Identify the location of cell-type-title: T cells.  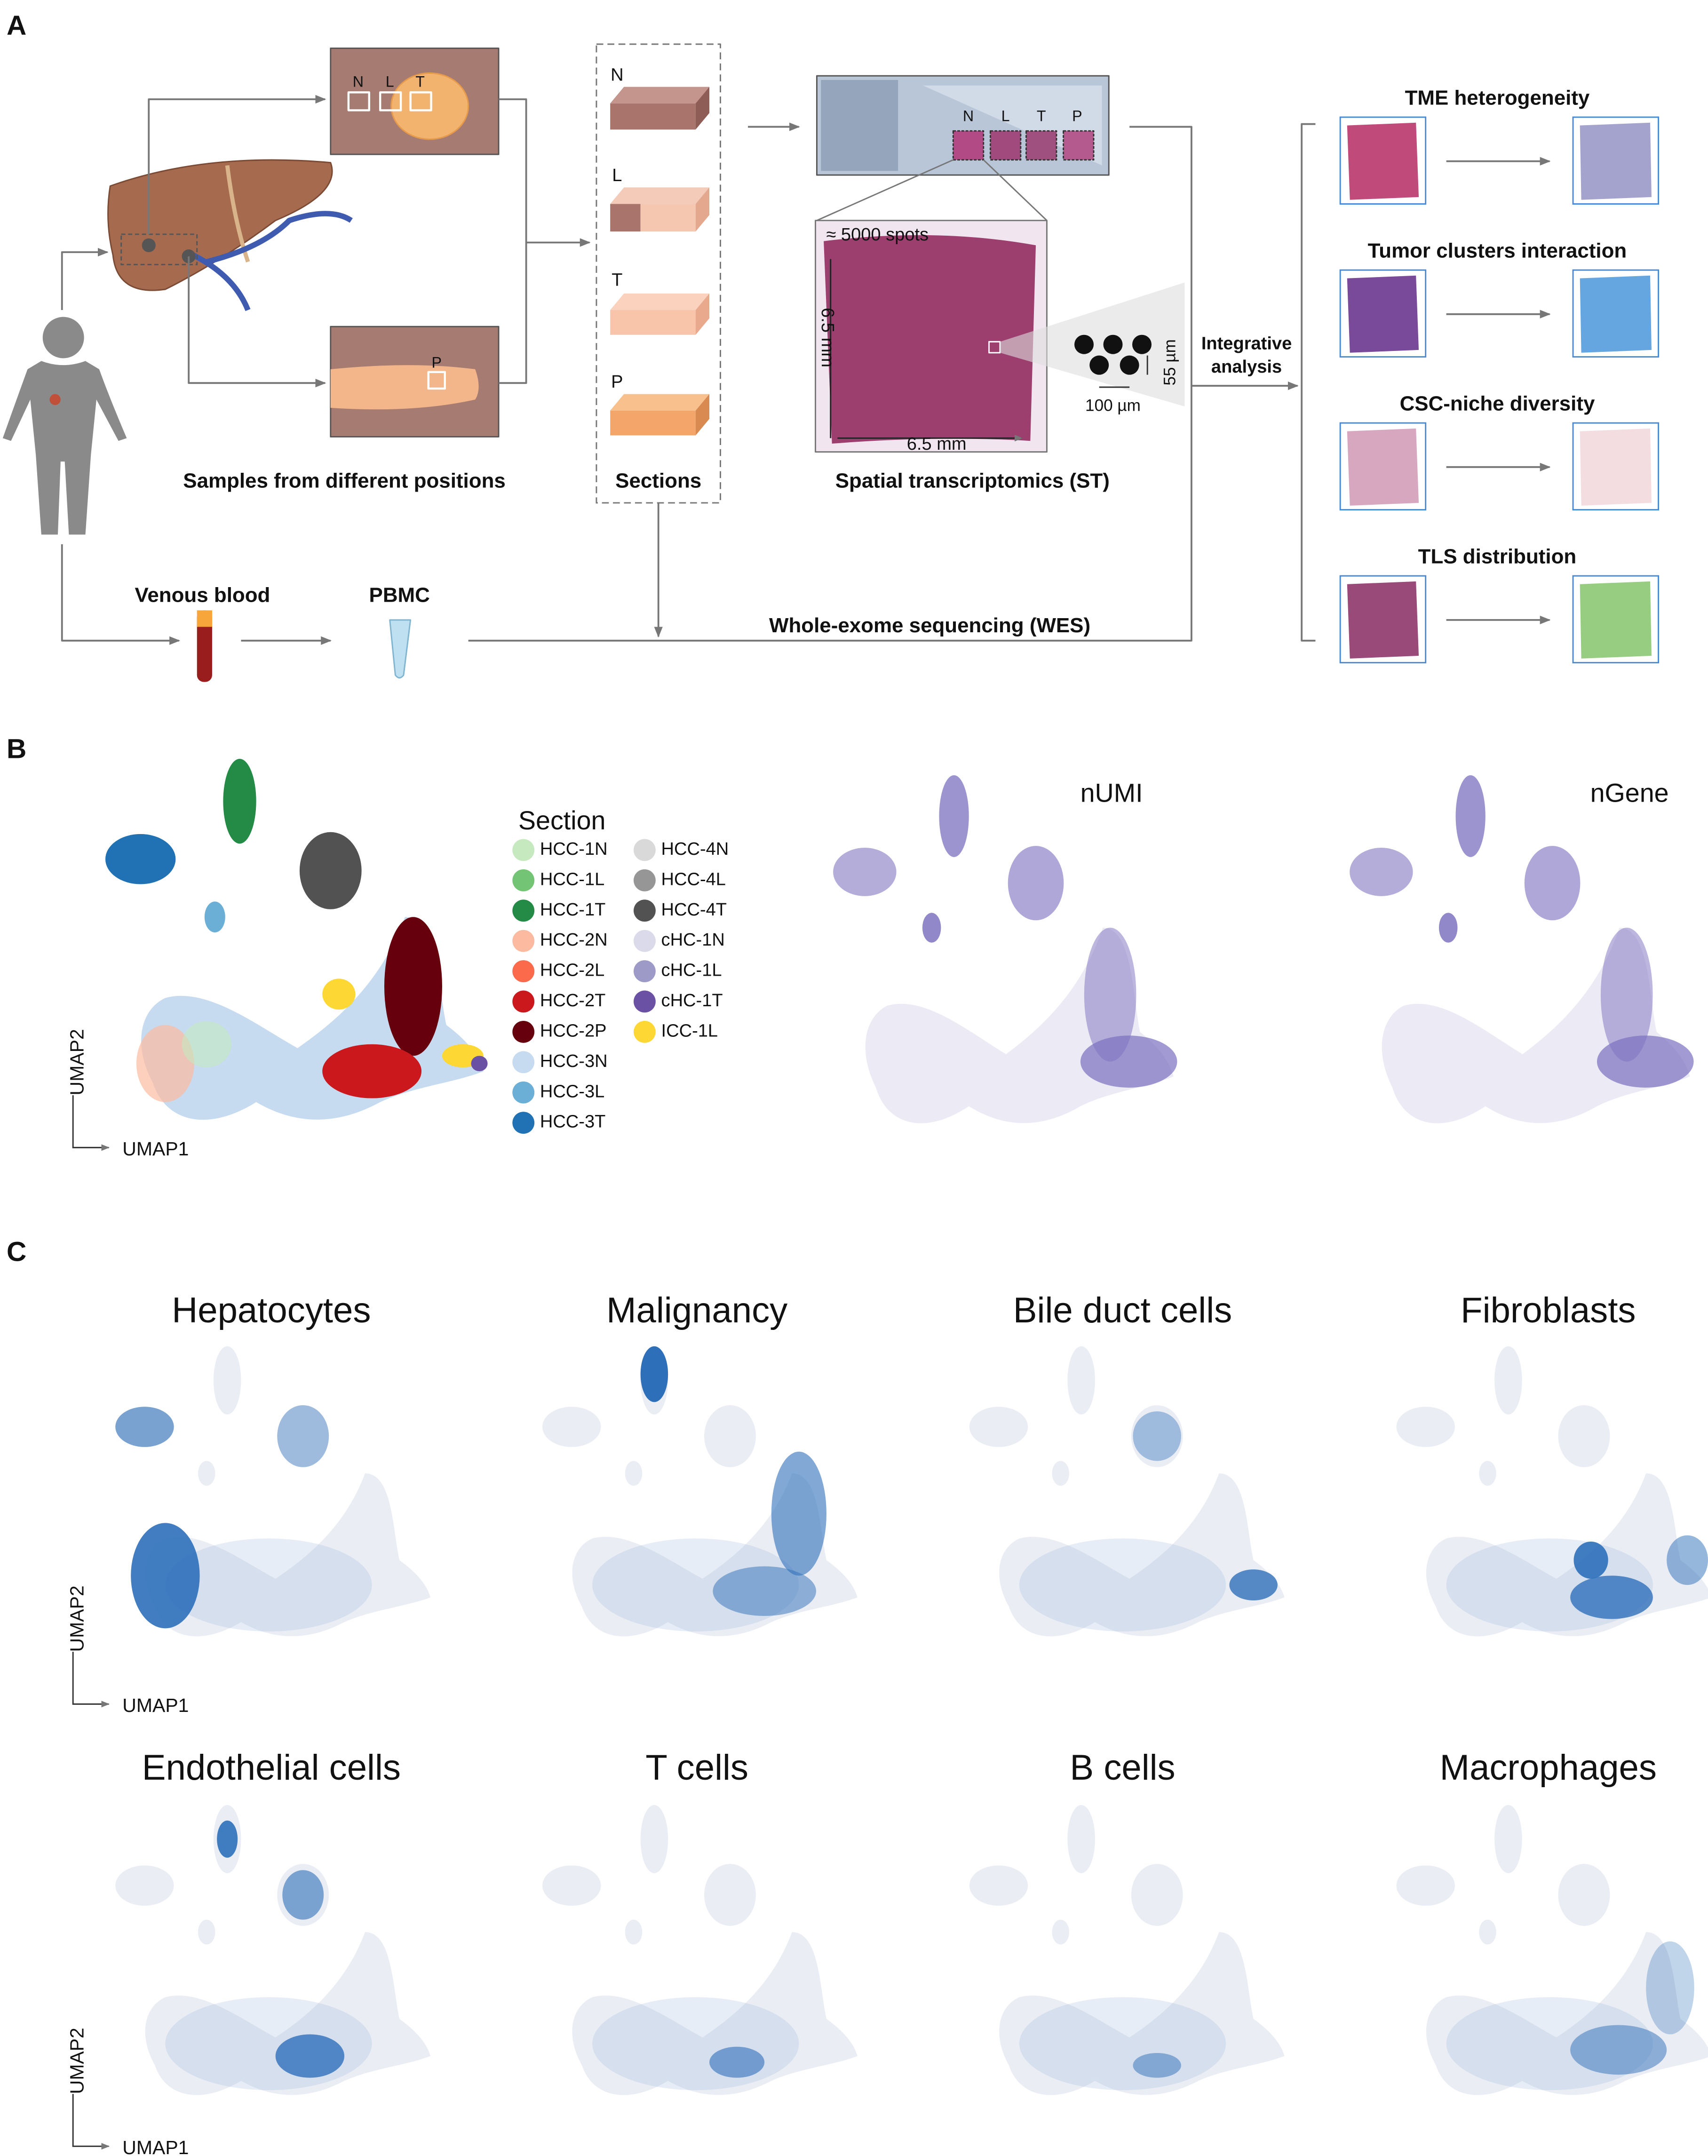
(696, 1768).